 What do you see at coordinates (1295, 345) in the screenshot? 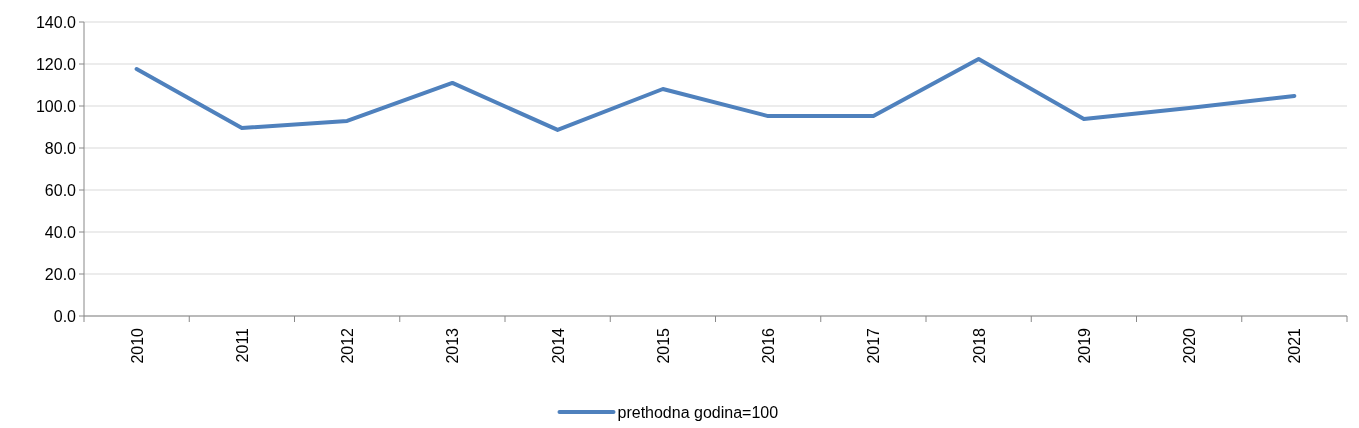
I see `x-tick-label: 2021` at bounding box center [1295, 345].